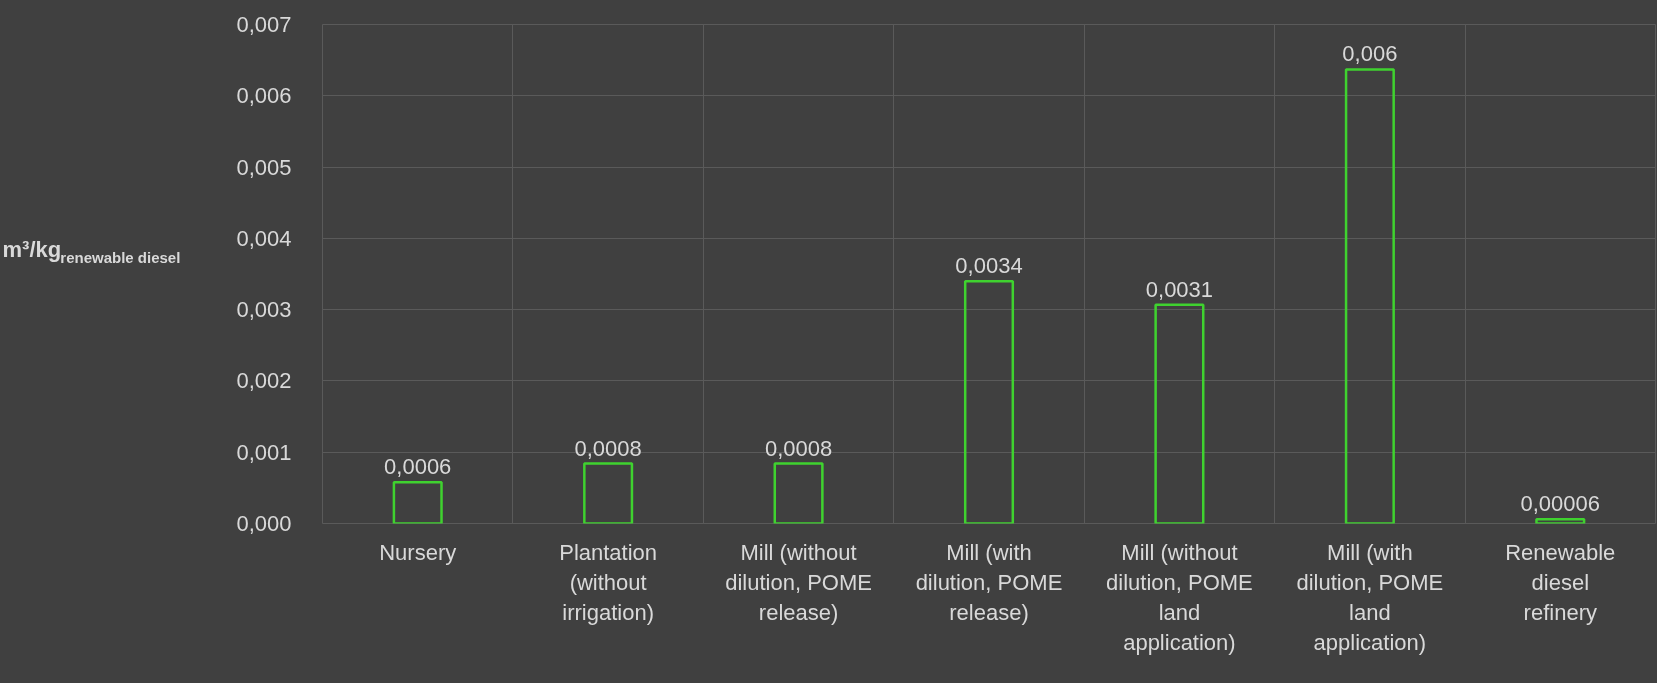 The height and width of the screenshot is (683, 1657). I want to click on y-tick-label: 0,002, so click(264, 381).